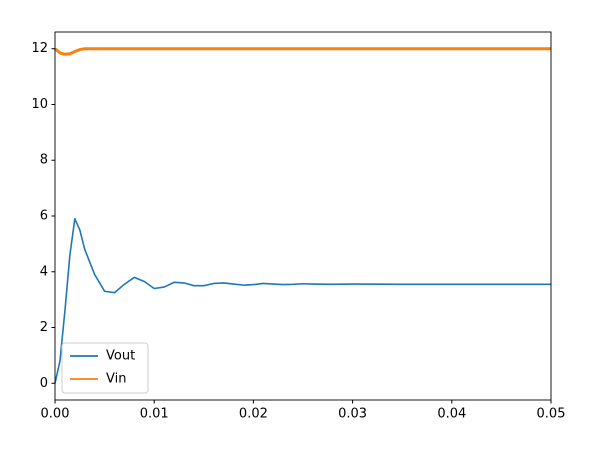 The width and height of the screenshot is (593, 453). I want to click on legend-label: Vout, so click(120, 356).